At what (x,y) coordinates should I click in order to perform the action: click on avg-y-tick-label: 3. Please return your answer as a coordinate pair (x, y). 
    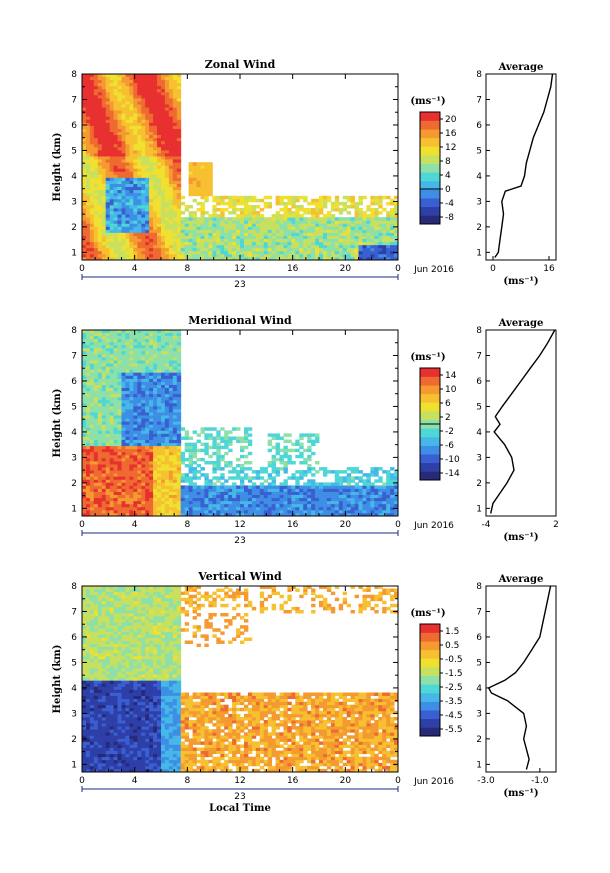
    Looking at the image, I should click on (479, 202).